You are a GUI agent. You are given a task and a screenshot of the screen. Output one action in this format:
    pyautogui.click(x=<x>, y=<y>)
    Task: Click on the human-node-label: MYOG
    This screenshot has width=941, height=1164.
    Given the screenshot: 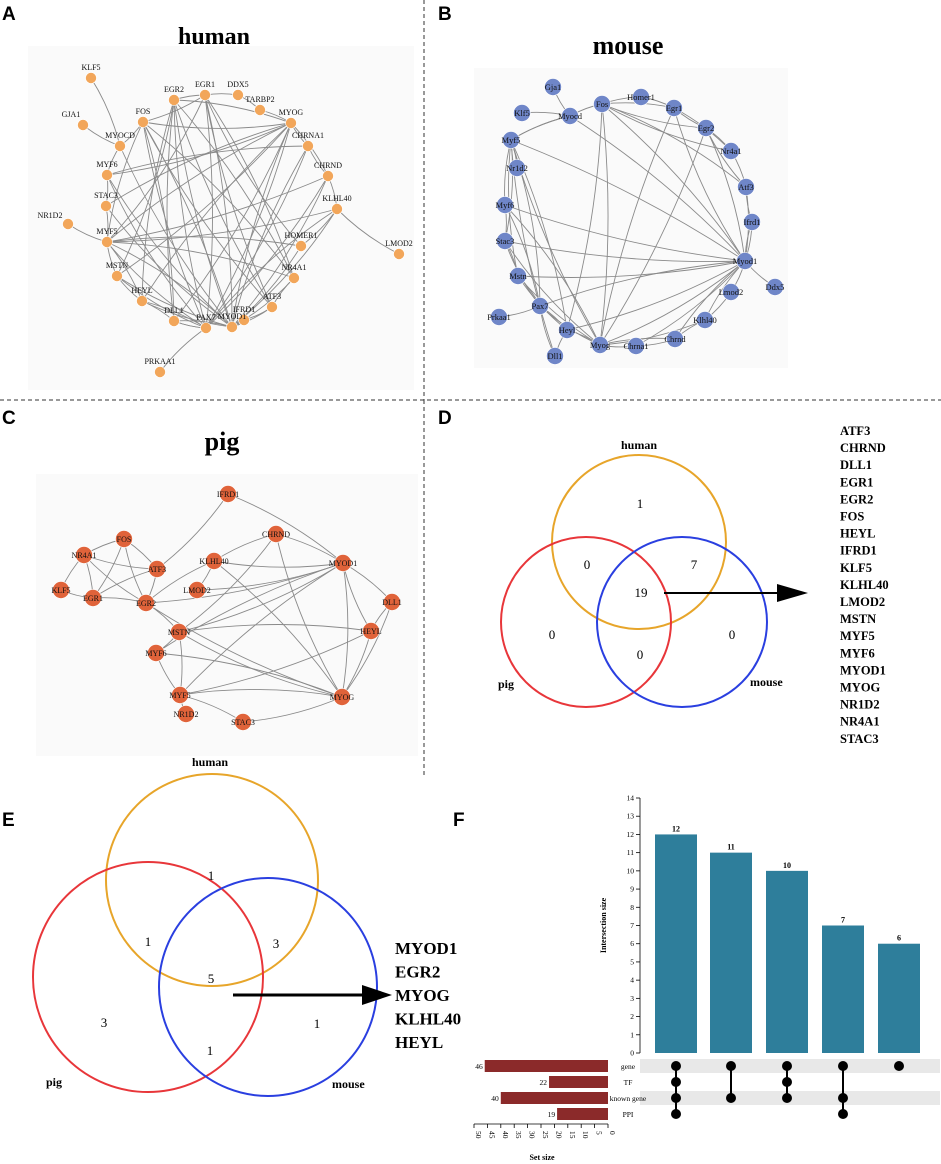 What is the action you would take?
    pyautogui.click(x=291, y=112)
    